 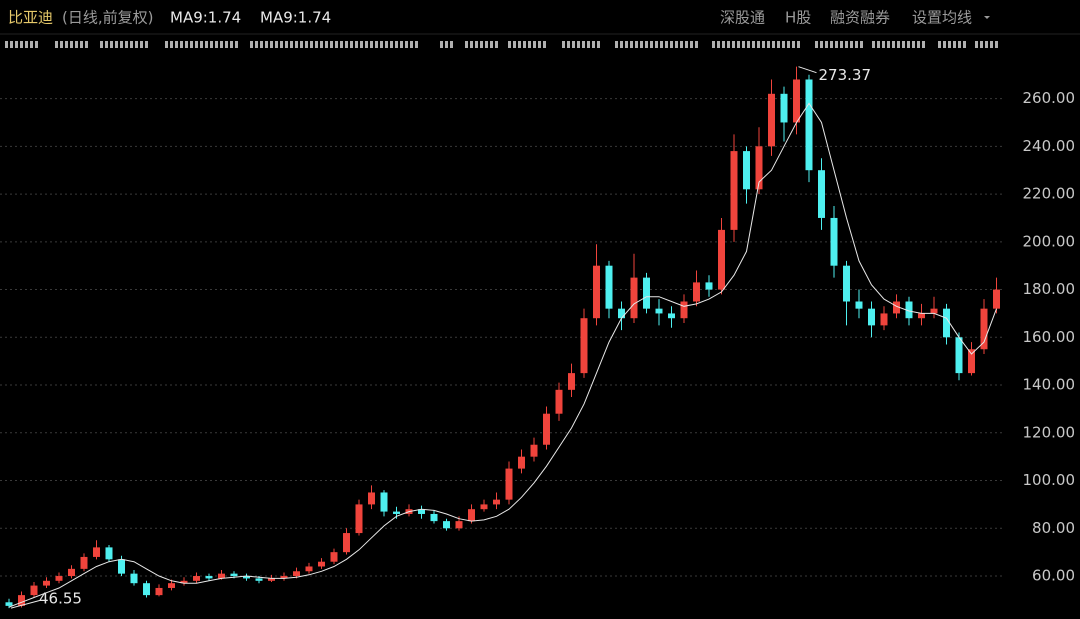 I want to click on y-tick-label: 80.00, so click(x=1053, y=528).